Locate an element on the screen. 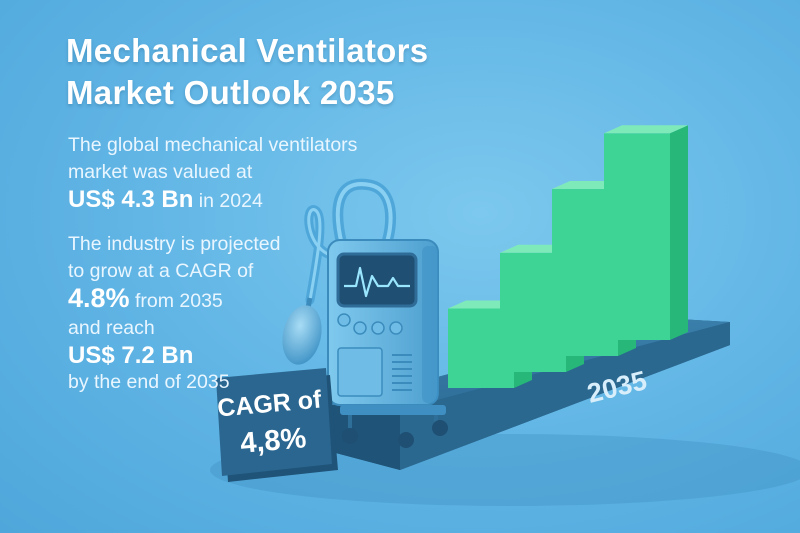 This screenshot has height=533, width=800. air-bulb-icon is located at coordinates (302, 331).